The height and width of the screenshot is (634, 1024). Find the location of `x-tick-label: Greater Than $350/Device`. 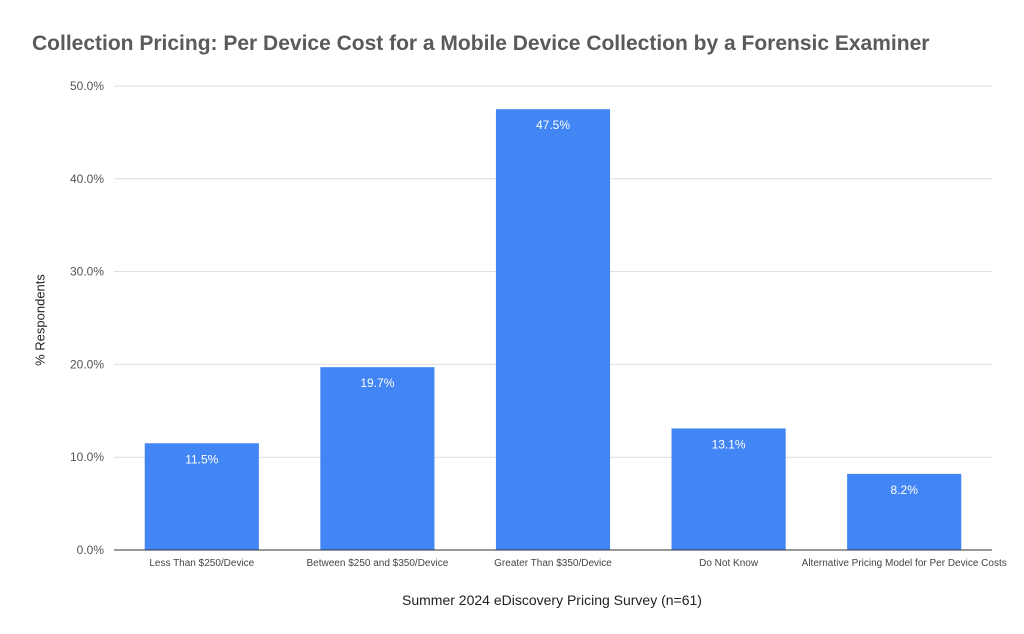

x-tick-label: Greater Than $350/Device is located at coordinates (553, 563).